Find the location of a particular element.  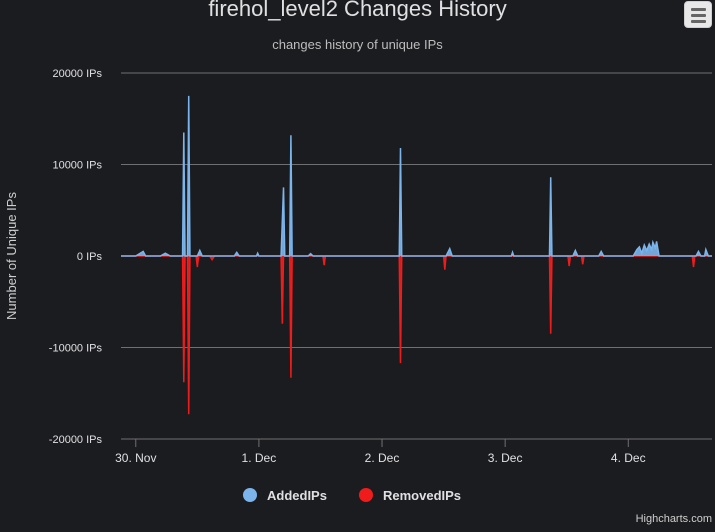

chart-title: firehol_level2 Changes History is located at coordinates (357, 10).